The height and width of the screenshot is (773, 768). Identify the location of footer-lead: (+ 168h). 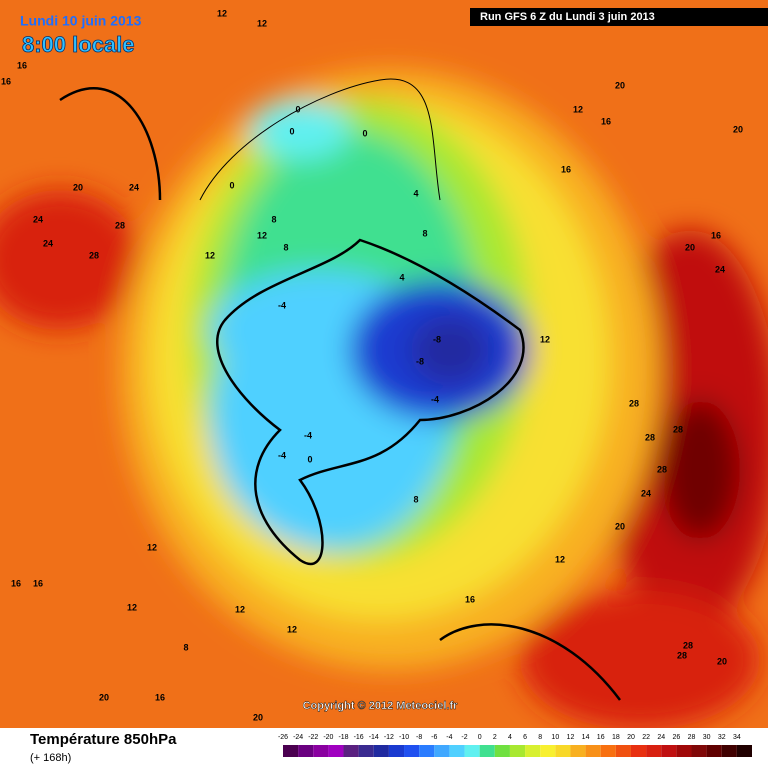
(50, 758).